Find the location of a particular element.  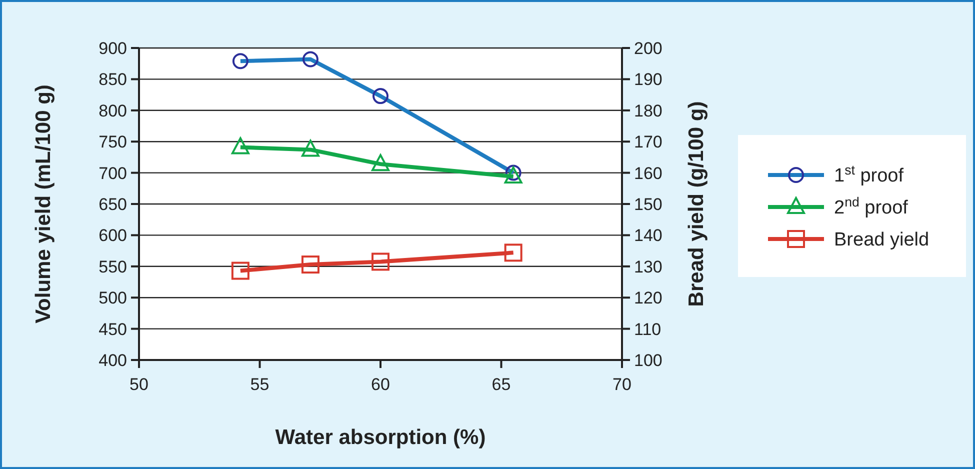

y2-tick-label: 200 is located at coordinates (648, 48).